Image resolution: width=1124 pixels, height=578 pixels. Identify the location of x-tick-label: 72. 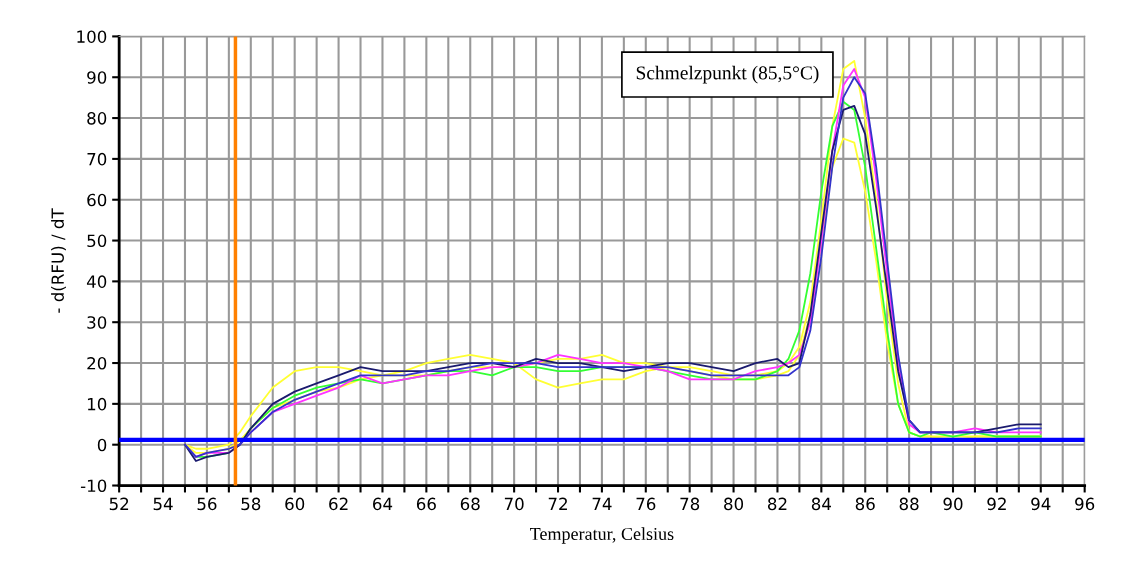
(557, 503).